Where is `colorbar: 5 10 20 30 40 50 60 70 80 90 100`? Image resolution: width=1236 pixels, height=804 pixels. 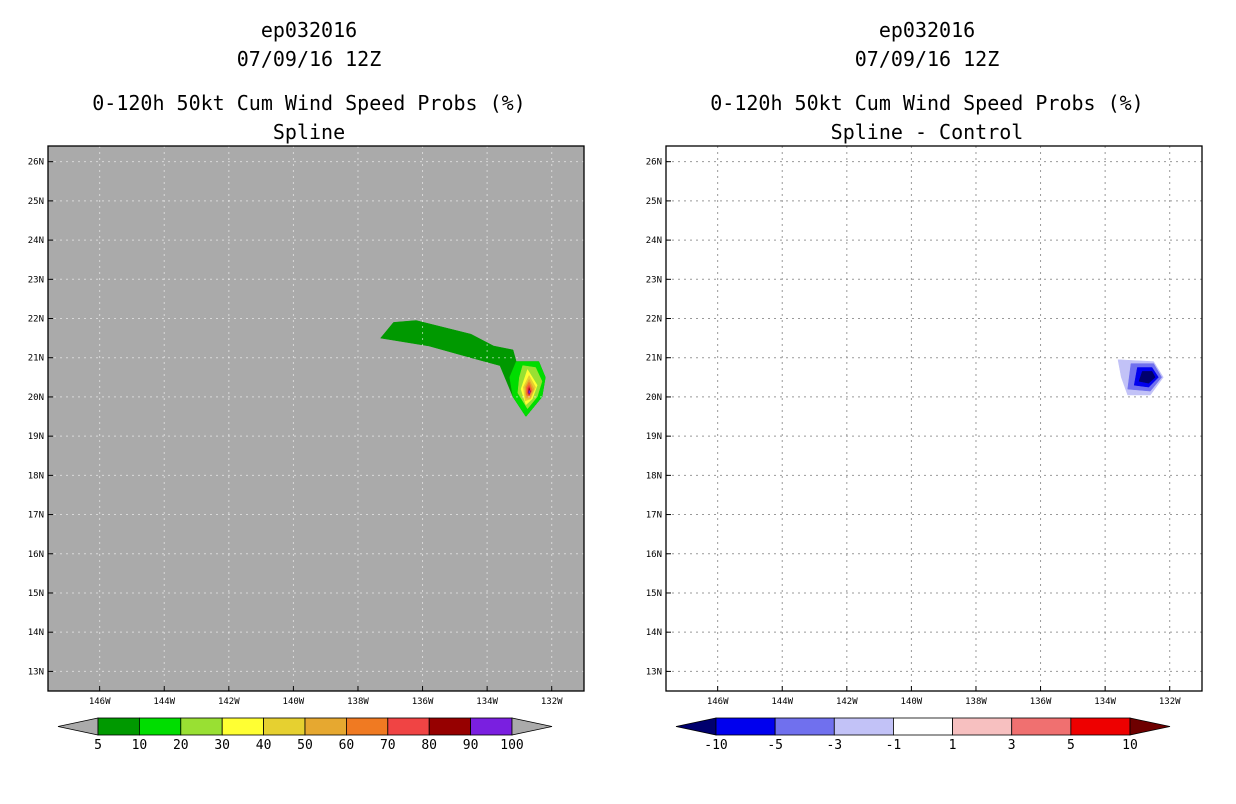
colorbar: 5 10 20 30 40 50 60 70 80 90 100 is located at coordinates (305, 735).